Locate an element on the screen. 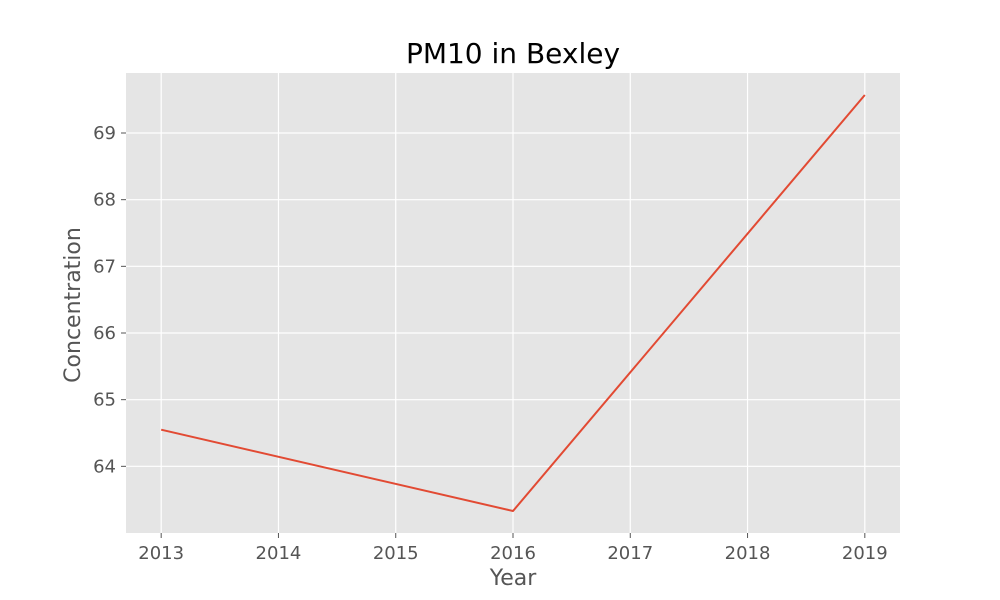 Image resolution: width=1000 pixels, height=600 pixels. y-tick-label: 67 is located at coordinates (104, 266).